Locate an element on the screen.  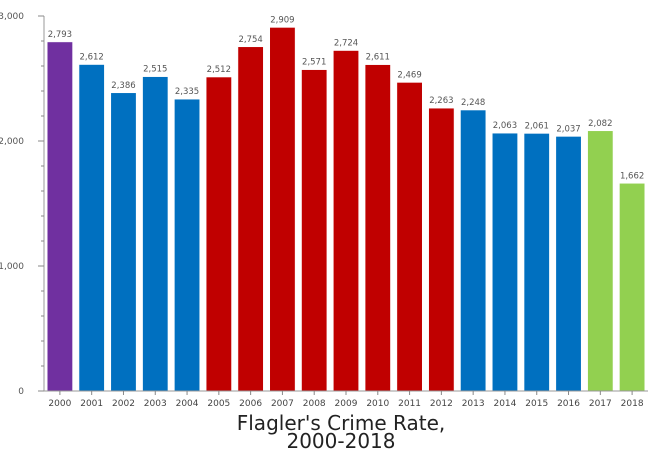
data-label-2012: 2,263 is located at coordinates (441, 101).